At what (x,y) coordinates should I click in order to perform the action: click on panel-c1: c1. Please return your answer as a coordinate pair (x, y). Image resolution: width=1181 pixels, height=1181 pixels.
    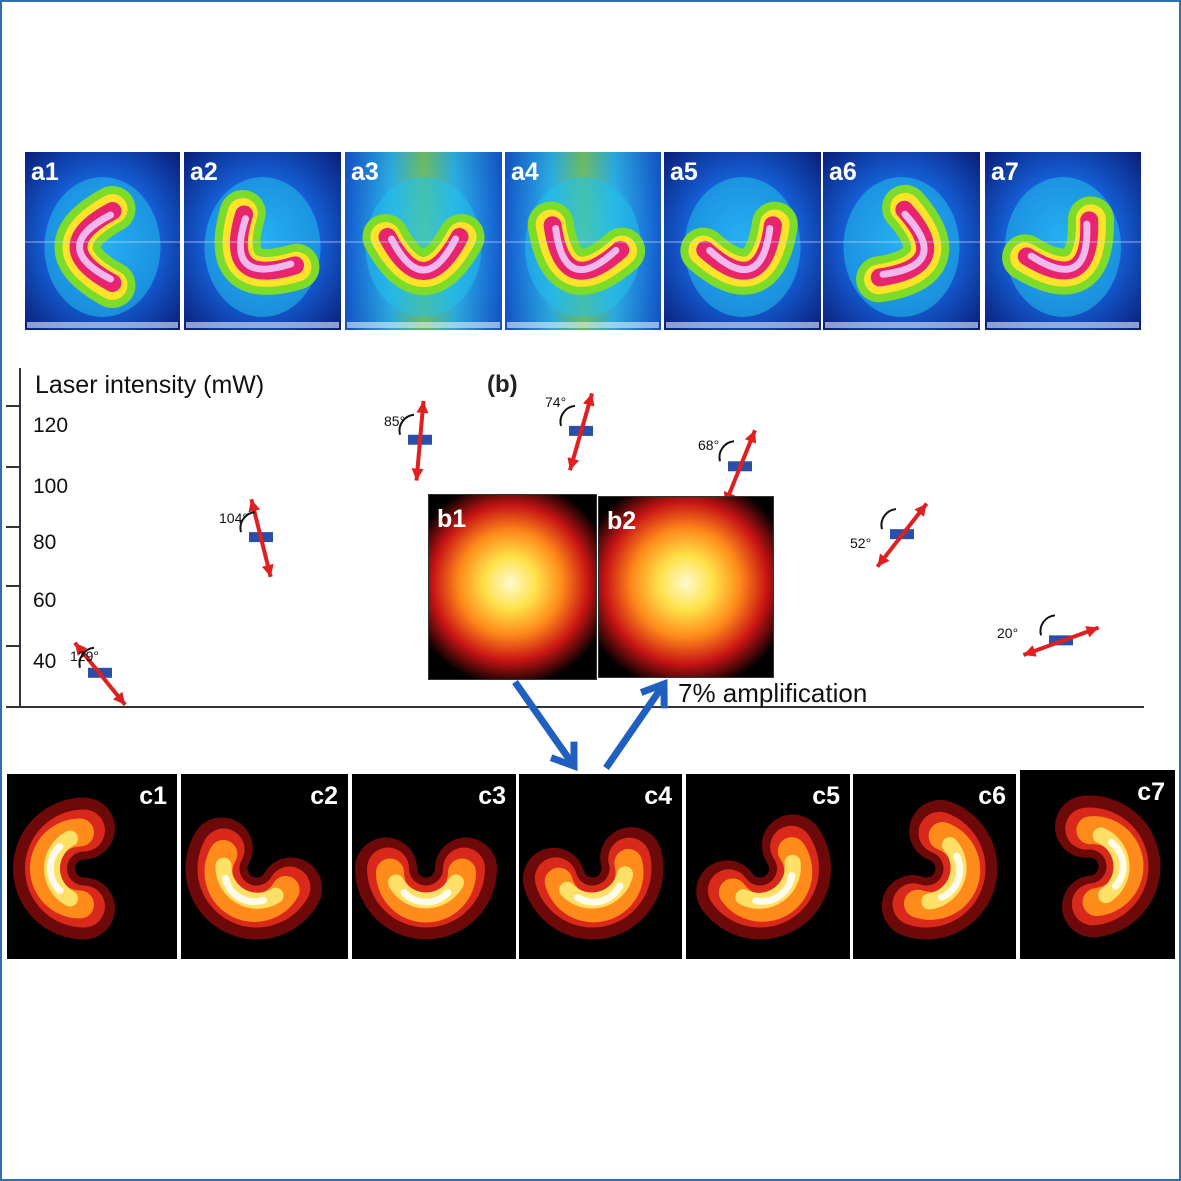
    Looking at the image, I should click on (92, 866).